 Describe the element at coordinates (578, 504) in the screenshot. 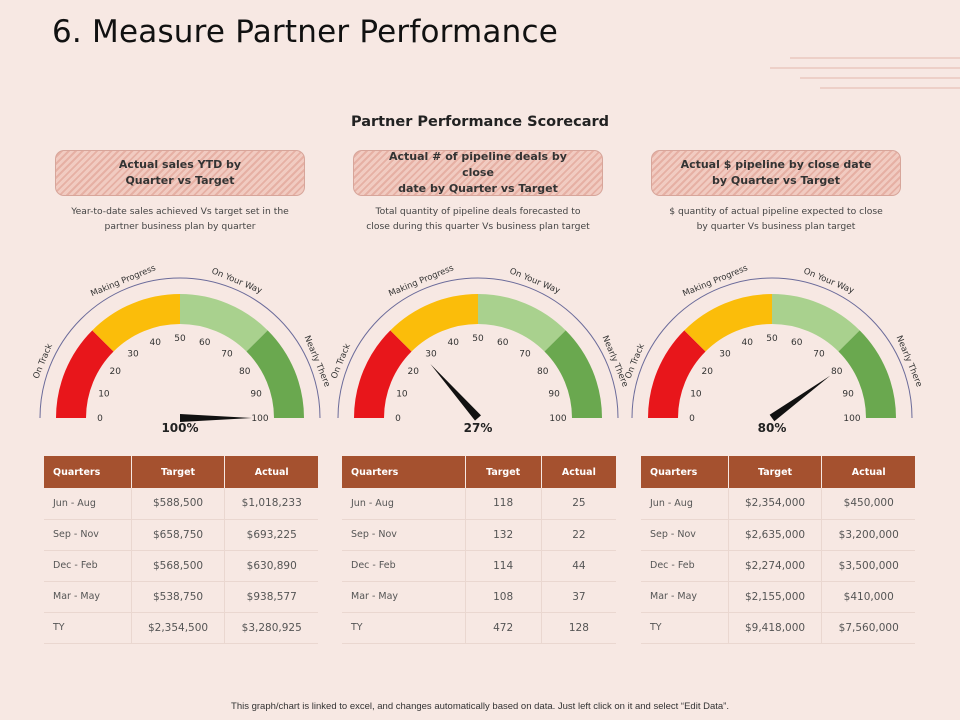

I see `table-cell: 25` at that location.